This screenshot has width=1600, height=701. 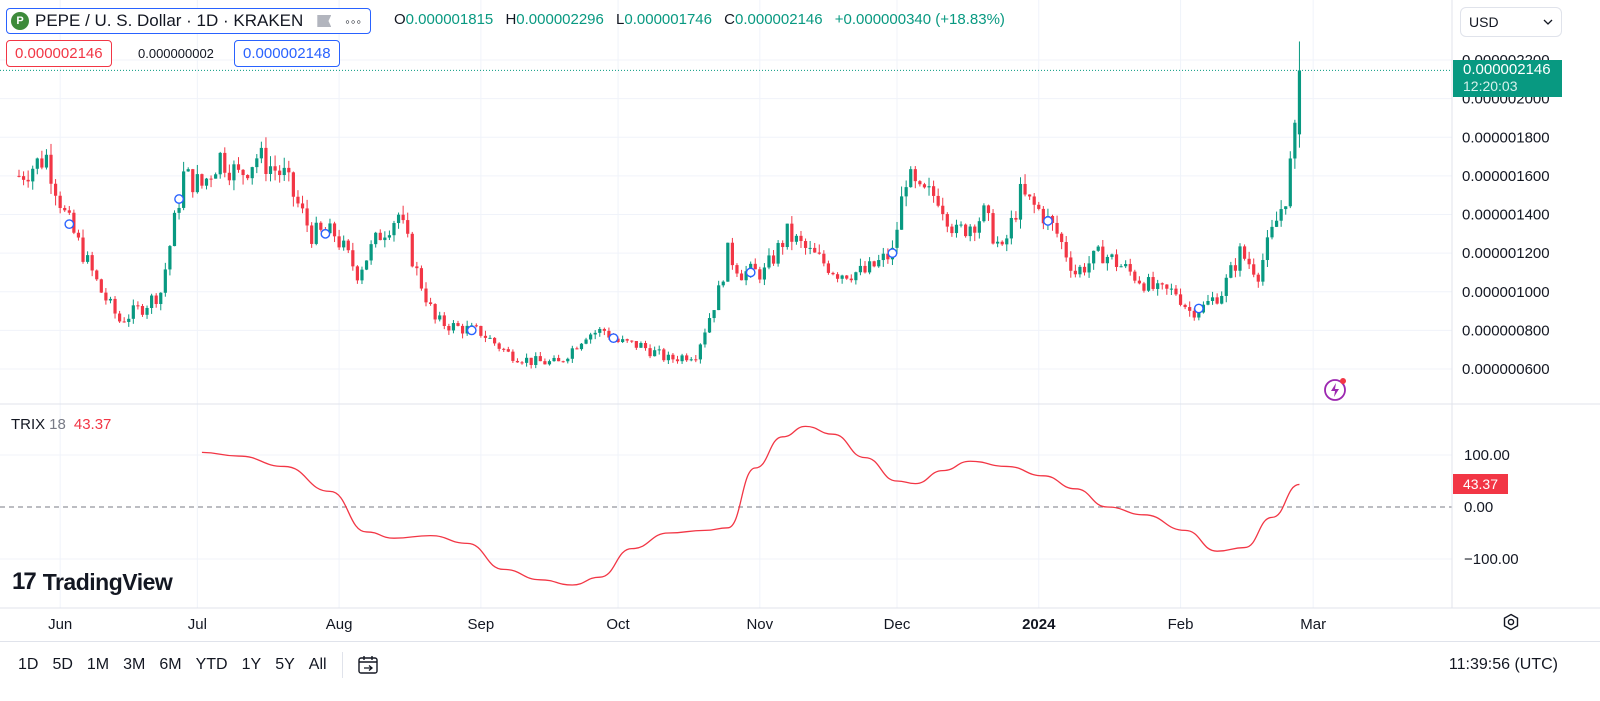 I want to click on range-button-5d: 5D, so click(x=62, y=664).